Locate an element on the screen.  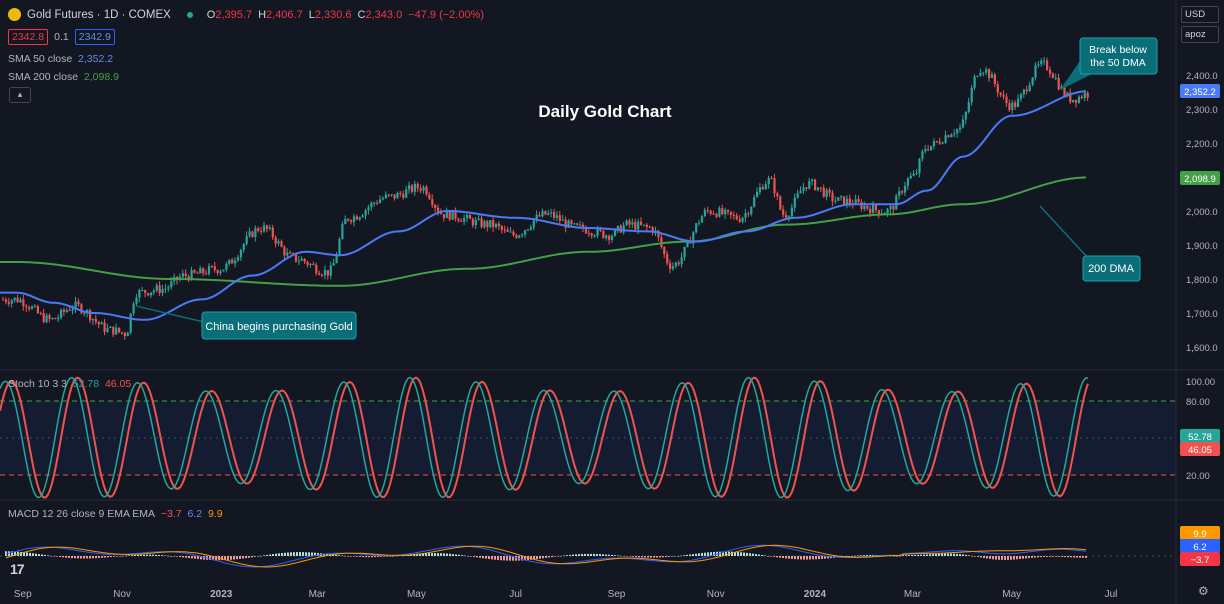
sma200-legend: SMA 200 close 2,098.9 is located at coordinates (63, 77).